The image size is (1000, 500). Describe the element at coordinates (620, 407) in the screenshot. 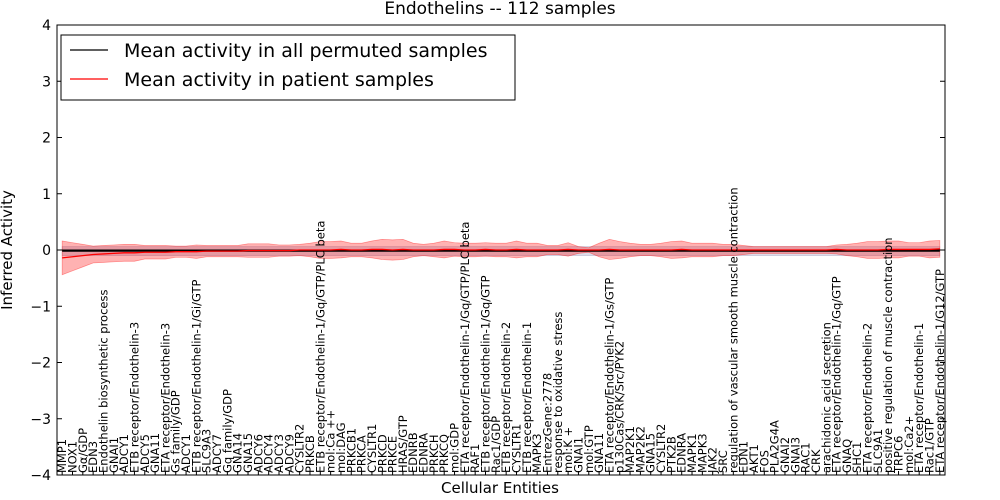

I see `x-tick-label: p130Cas/CRK/Src/PYK2` at that location.